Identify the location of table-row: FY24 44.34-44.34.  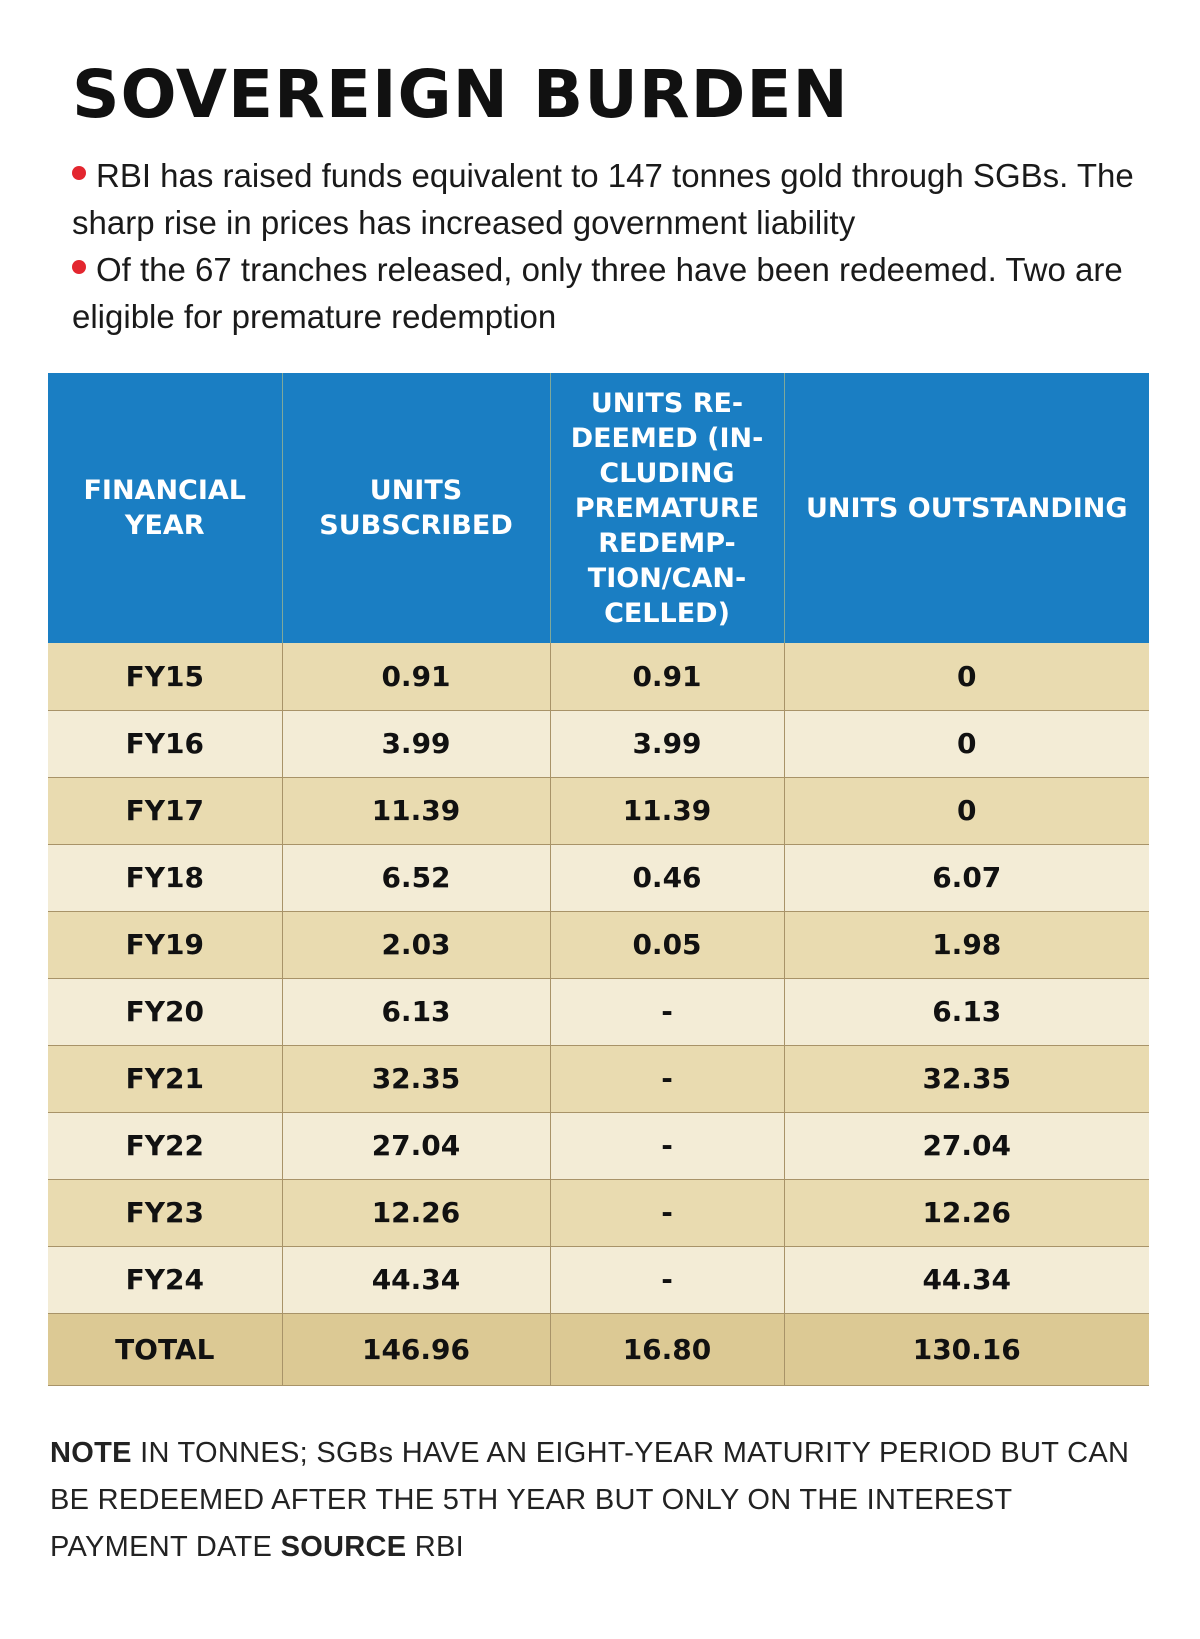
(598, 1280).